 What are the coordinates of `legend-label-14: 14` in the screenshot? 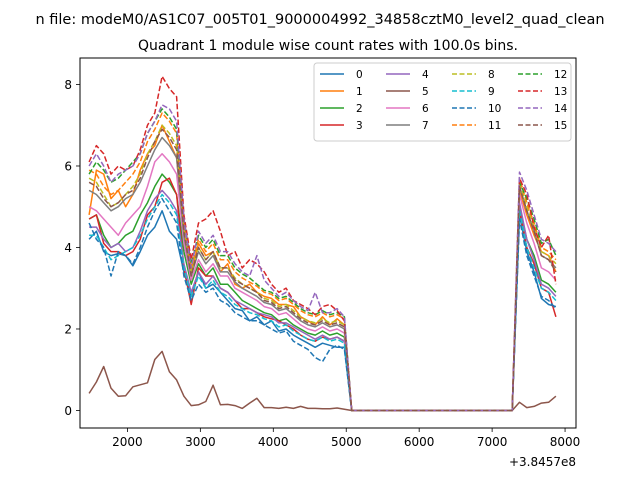 It's located at (561, 109).